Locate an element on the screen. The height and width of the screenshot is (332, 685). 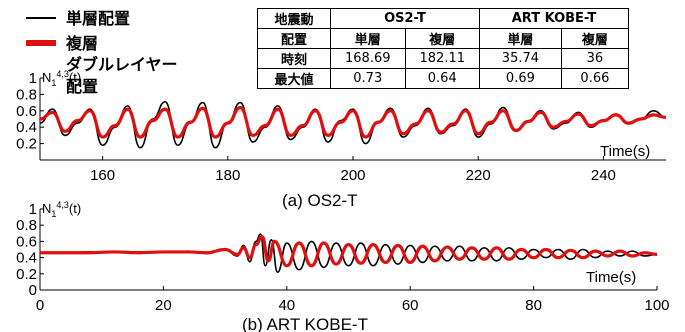
panel-a-x-tick-label: 240 is located at coordinates (603, 175).